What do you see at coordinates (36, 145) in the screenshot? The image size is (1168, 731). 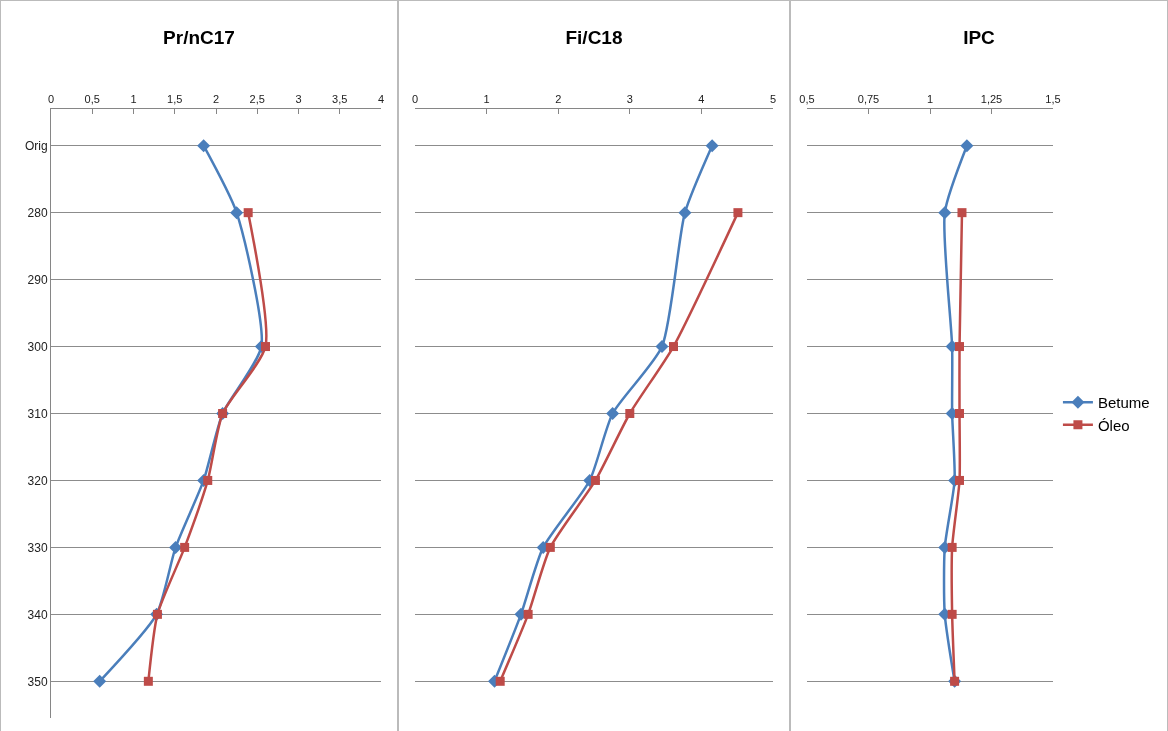 I see `y-tick-label: Orig` at bounding box center [36, 145].